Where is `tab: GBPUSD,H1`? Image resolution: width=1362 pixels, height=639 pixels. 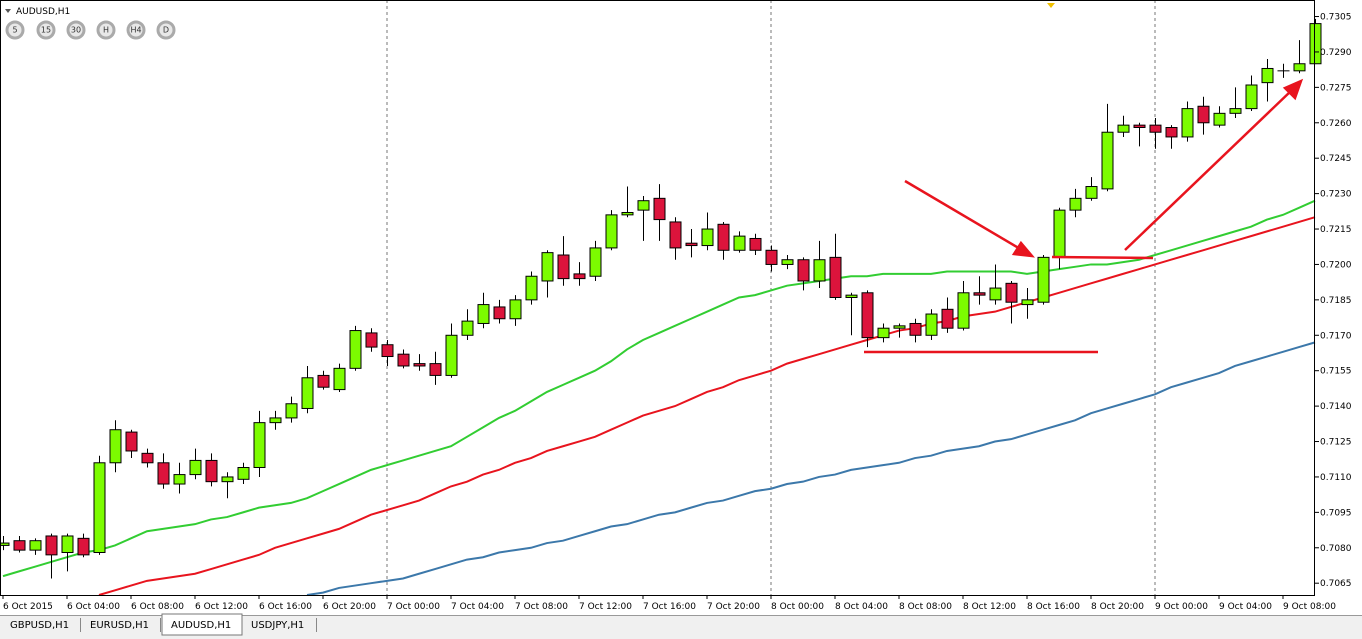 tab: GBPUSD,H1 is located at coordinates (41, 625).